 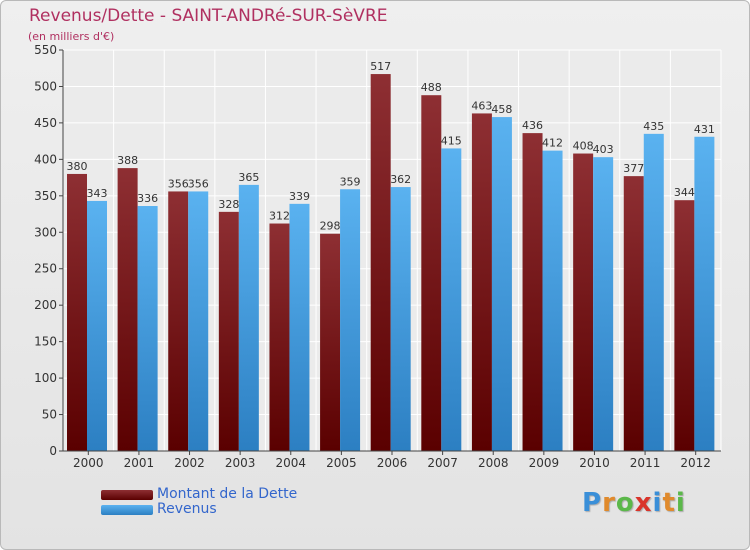 I want to click on y-tick-label: 300, so click(x=45, y=232).